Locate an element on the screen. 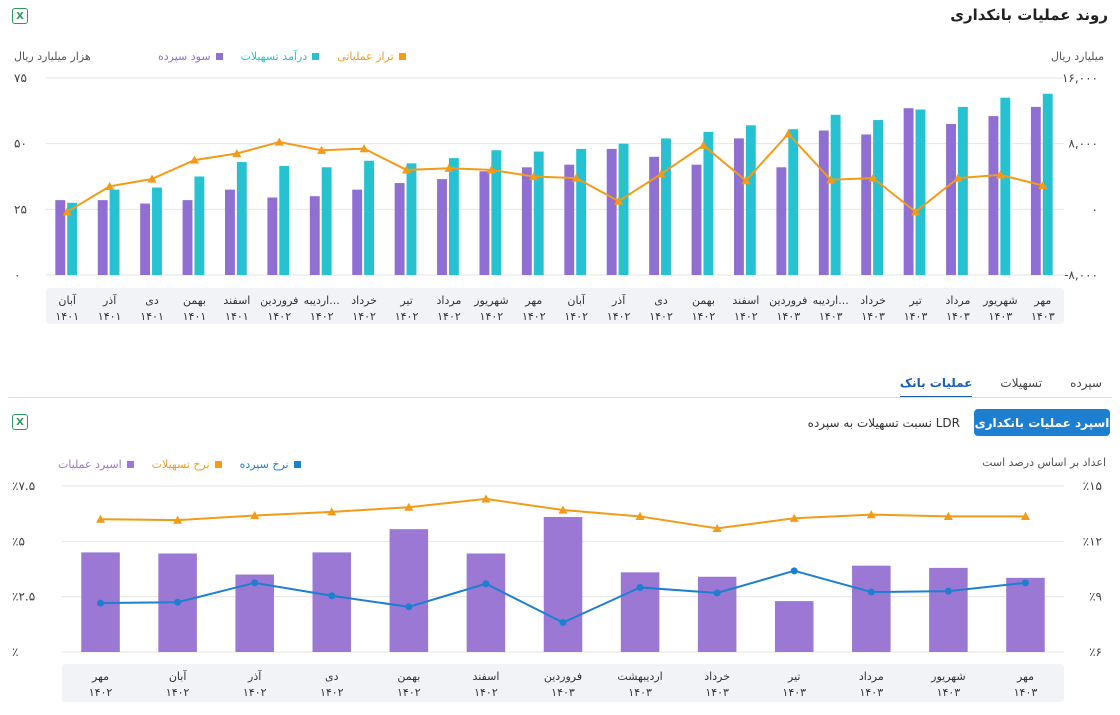 This screenshot has height=715, width=1120. x-tick-label: اردیبهشت is located at coordinates (639, 676).